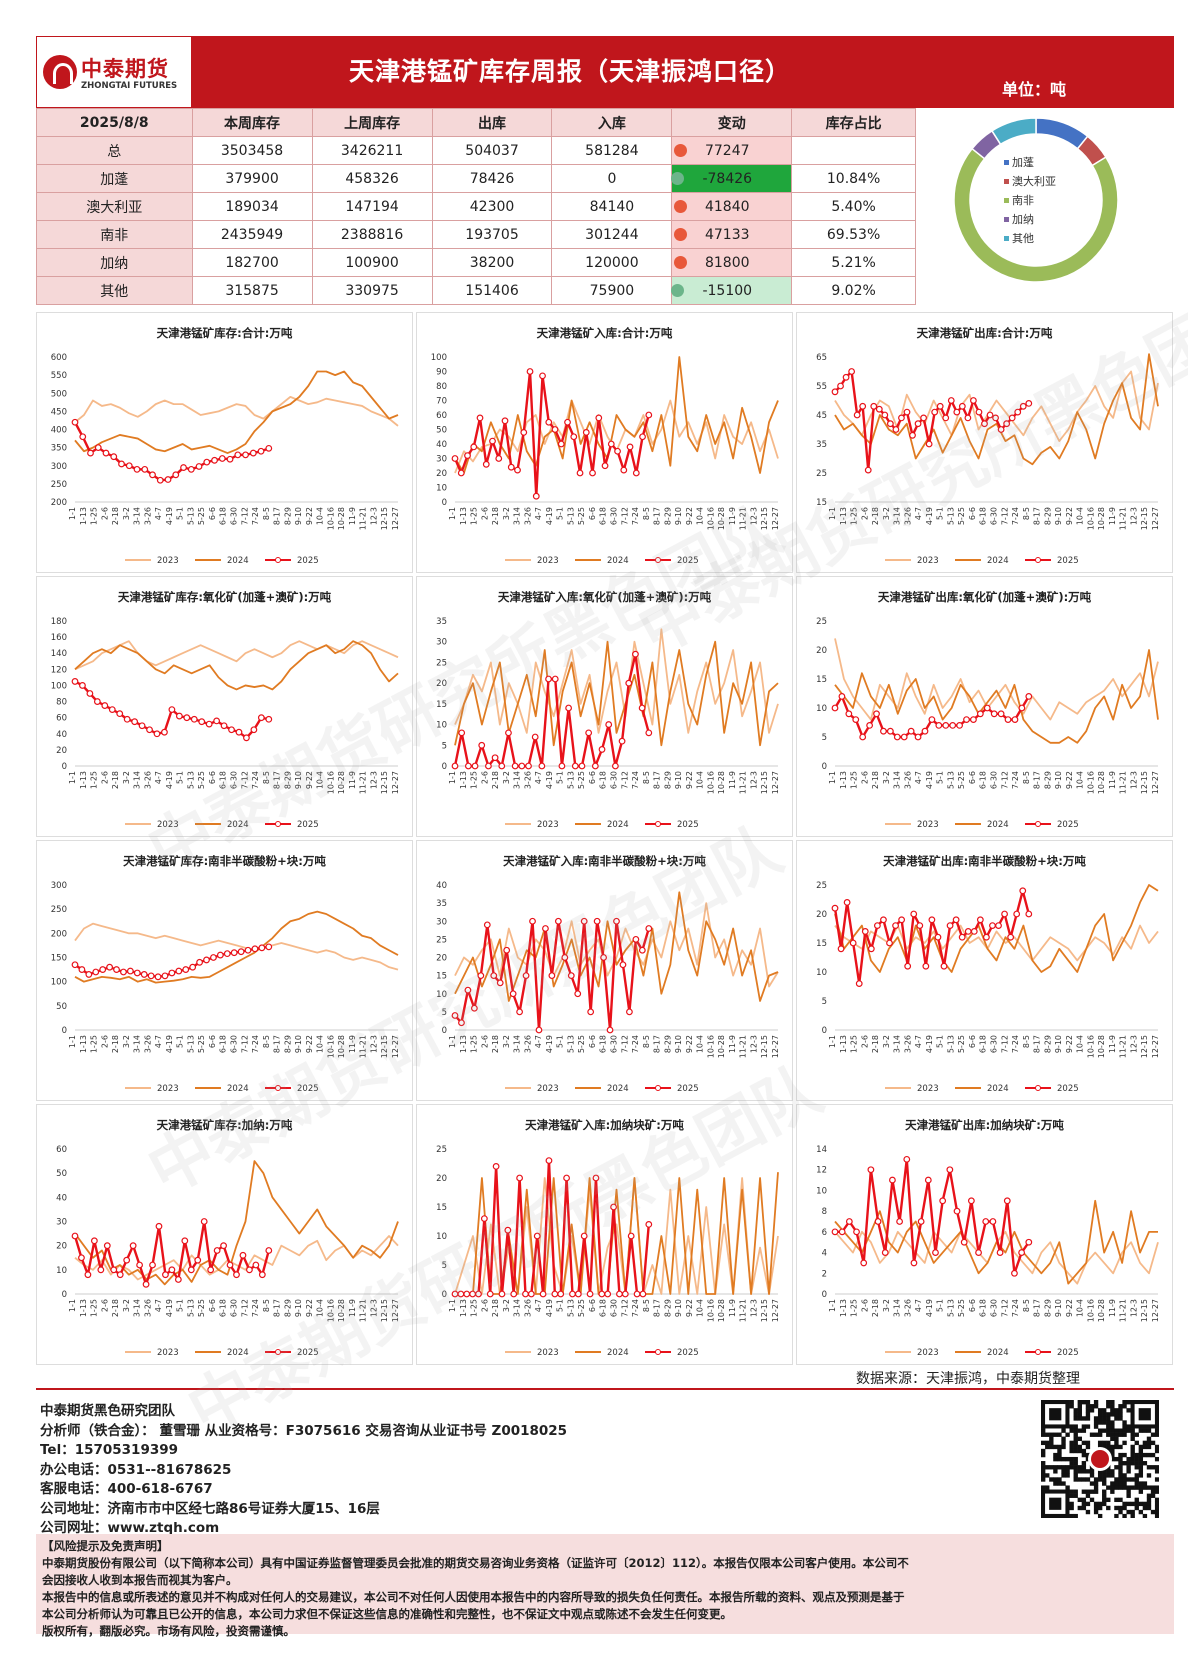  What do you see at coordinates (114, 206) in the screenshot?
I see `row-name: 澳大利亚` at bounding box center [114, 206].